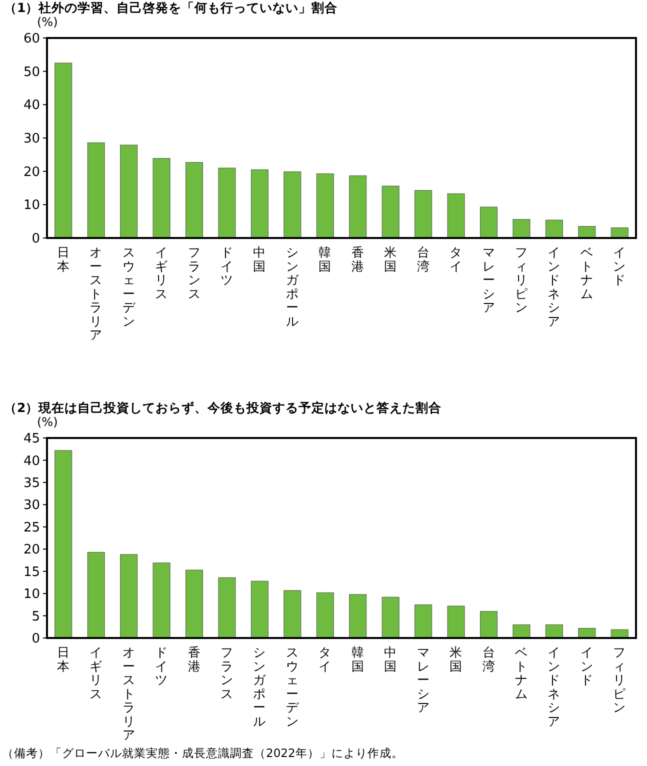  Describe the element at coordinates (223, 407) in the screenshot. I see `chart-title: （2）現在は自己投資しておらず、今後も投資する予定はないと答えた割合` at that location.